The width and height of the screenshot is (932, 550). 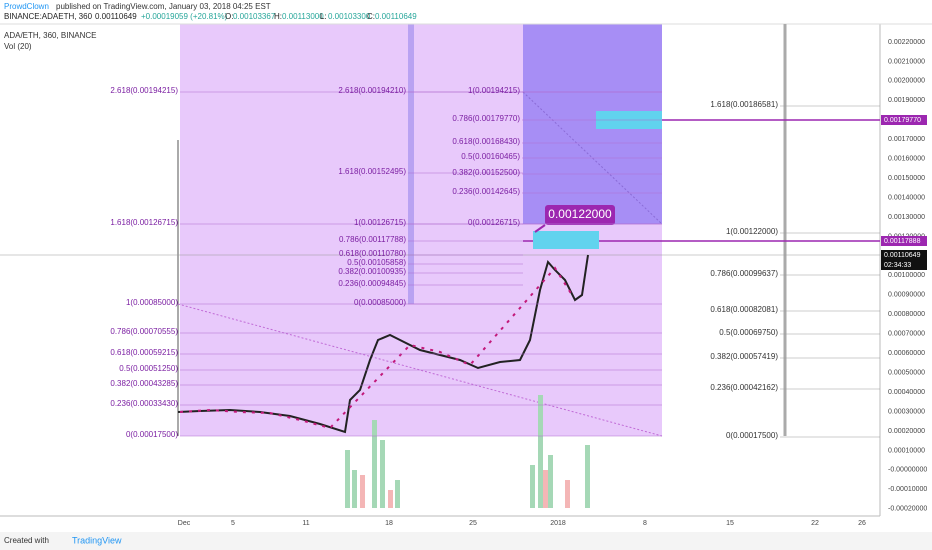 What do you see at coordinates (411, 164) in the screenshot?
I see `fib-strip` at bounding box center [411, 164].